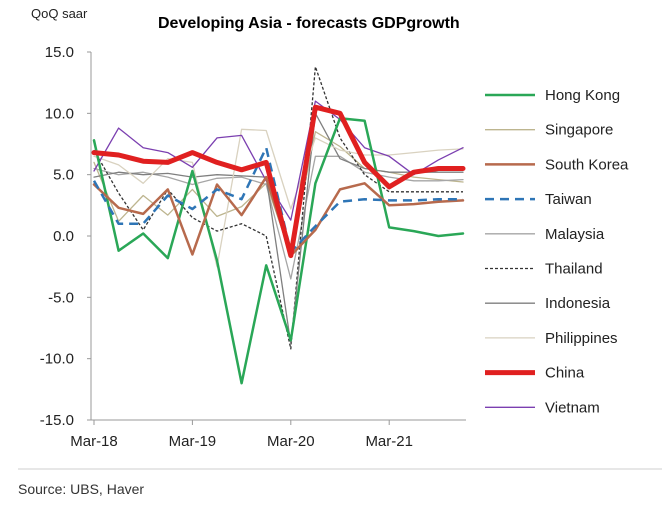  I want to click on y-tick-label: -5.0, so click(61, 297).